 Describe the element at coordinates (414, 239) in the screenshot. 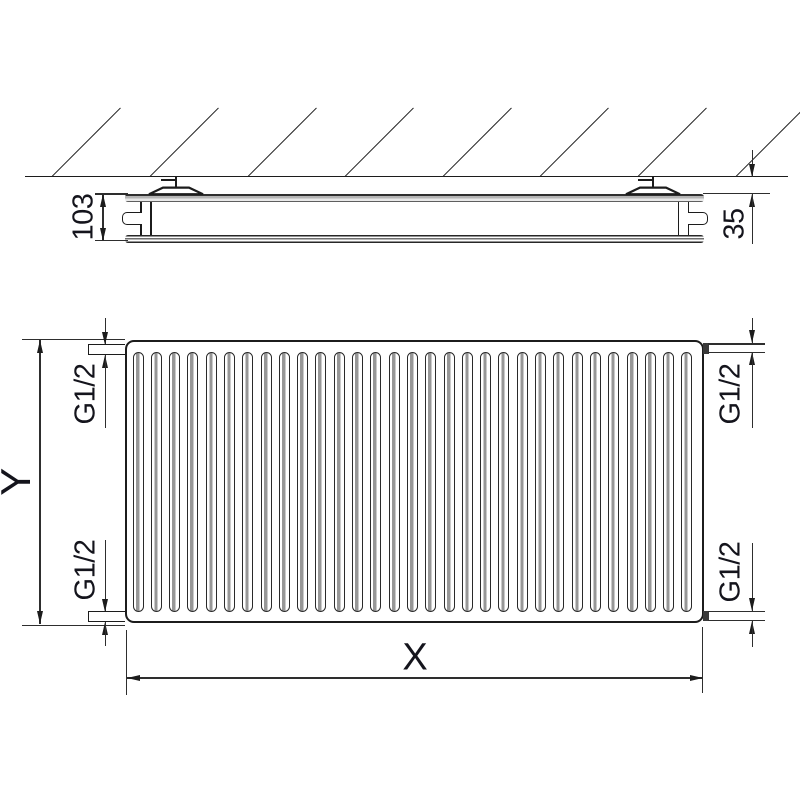

I see `radiator-front-panel-section` at that location.